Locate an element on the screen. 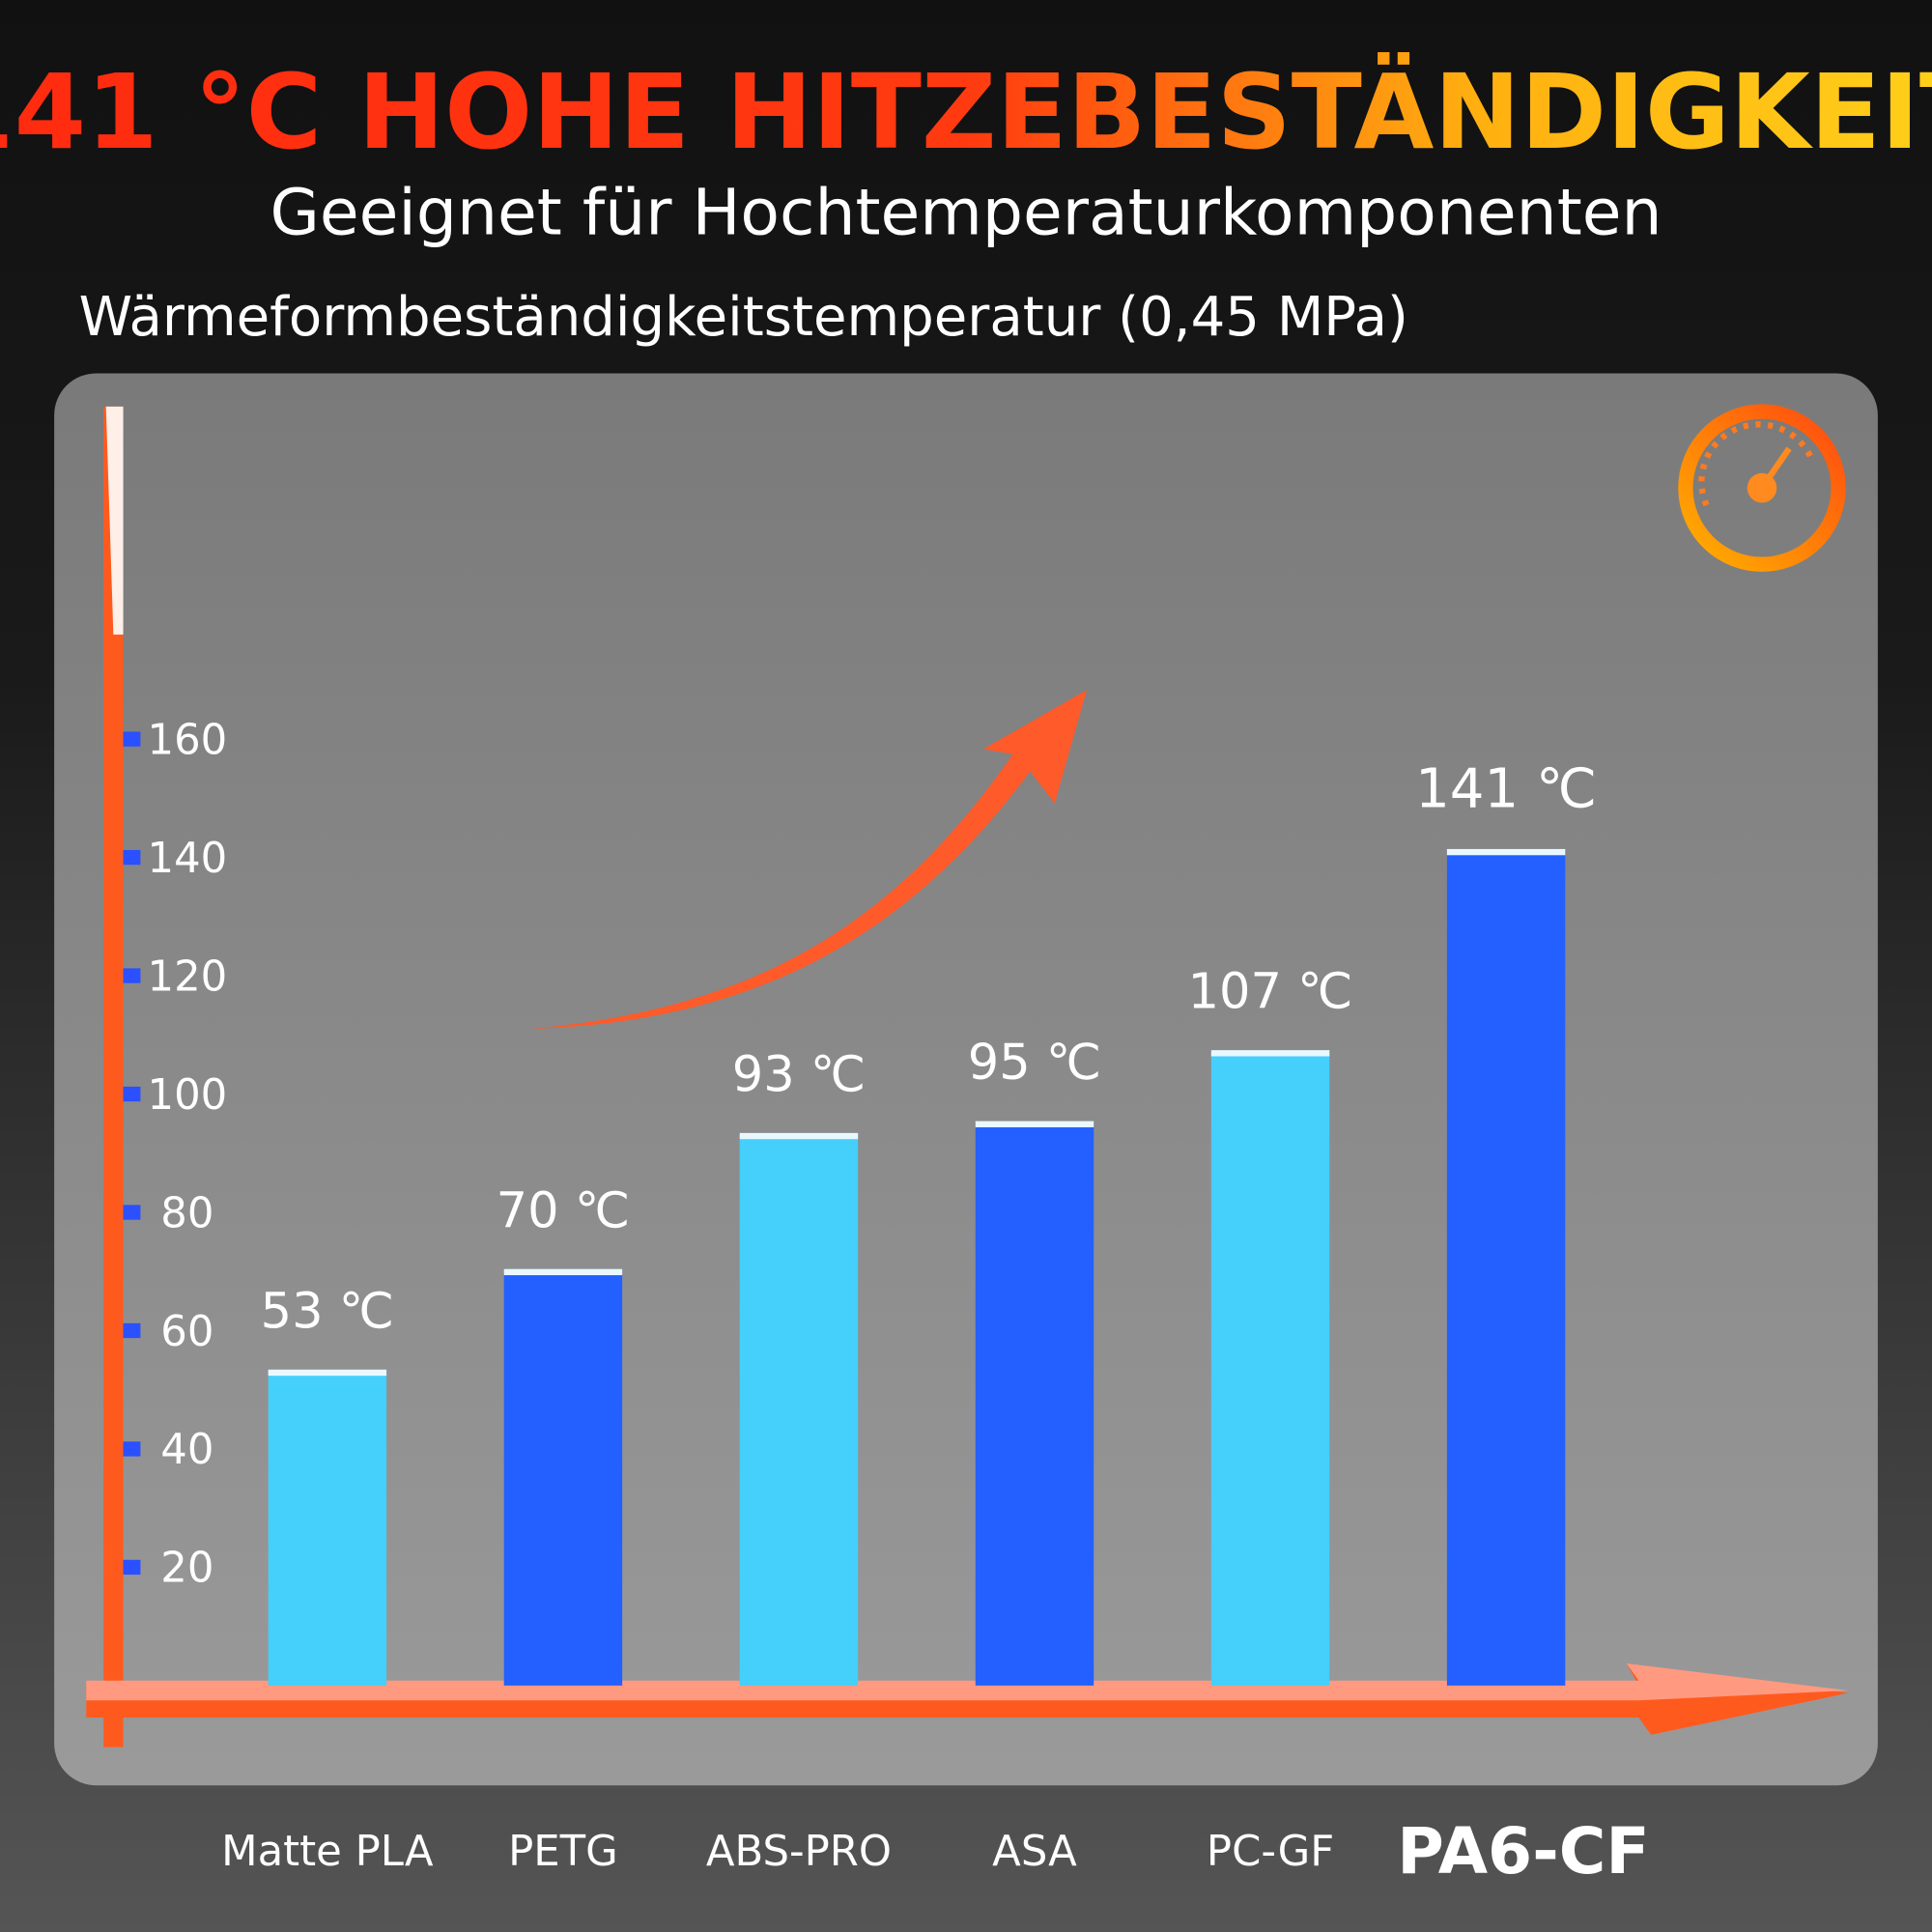  y-tick-label: 160 is located at coordinates (187, 740).